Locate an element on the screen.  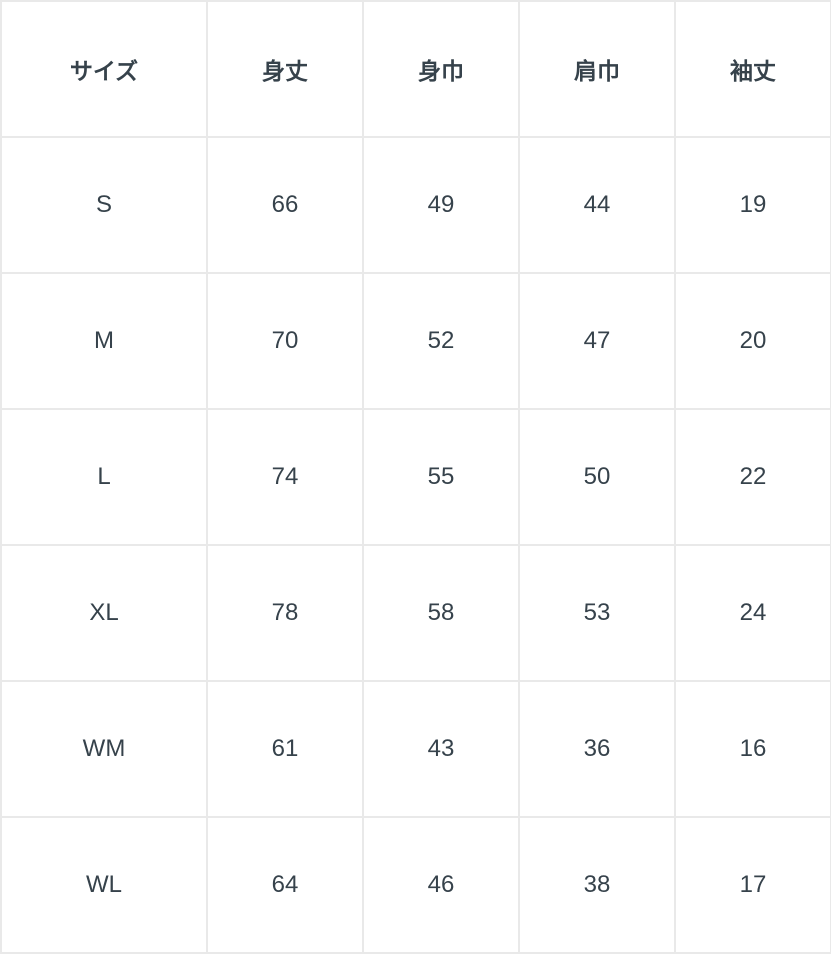
measurement-cell: 61 is located at coordinates (285, 749).